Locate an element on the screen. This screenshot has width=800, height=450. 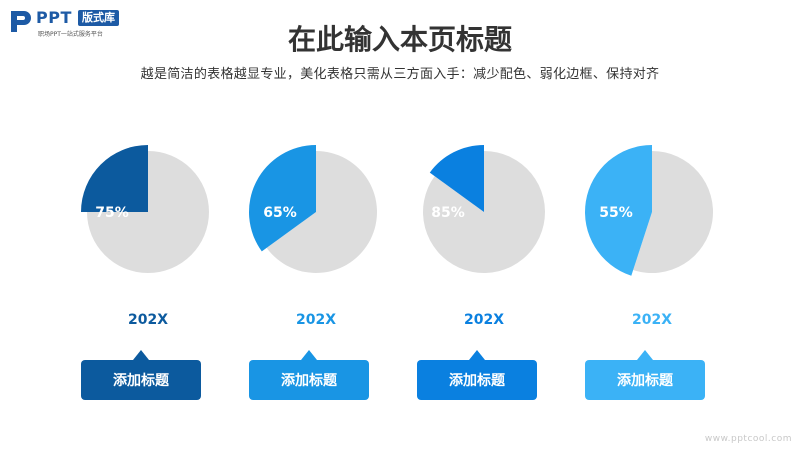
pie-2-caption-box: 添加标题 is located at coordinates (309, 375).